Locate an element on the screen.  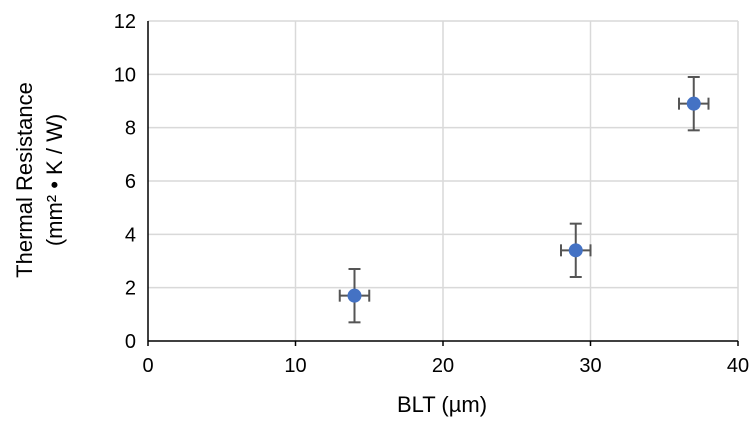
y-tick-label: 6 is located at coordinates (130, 182).